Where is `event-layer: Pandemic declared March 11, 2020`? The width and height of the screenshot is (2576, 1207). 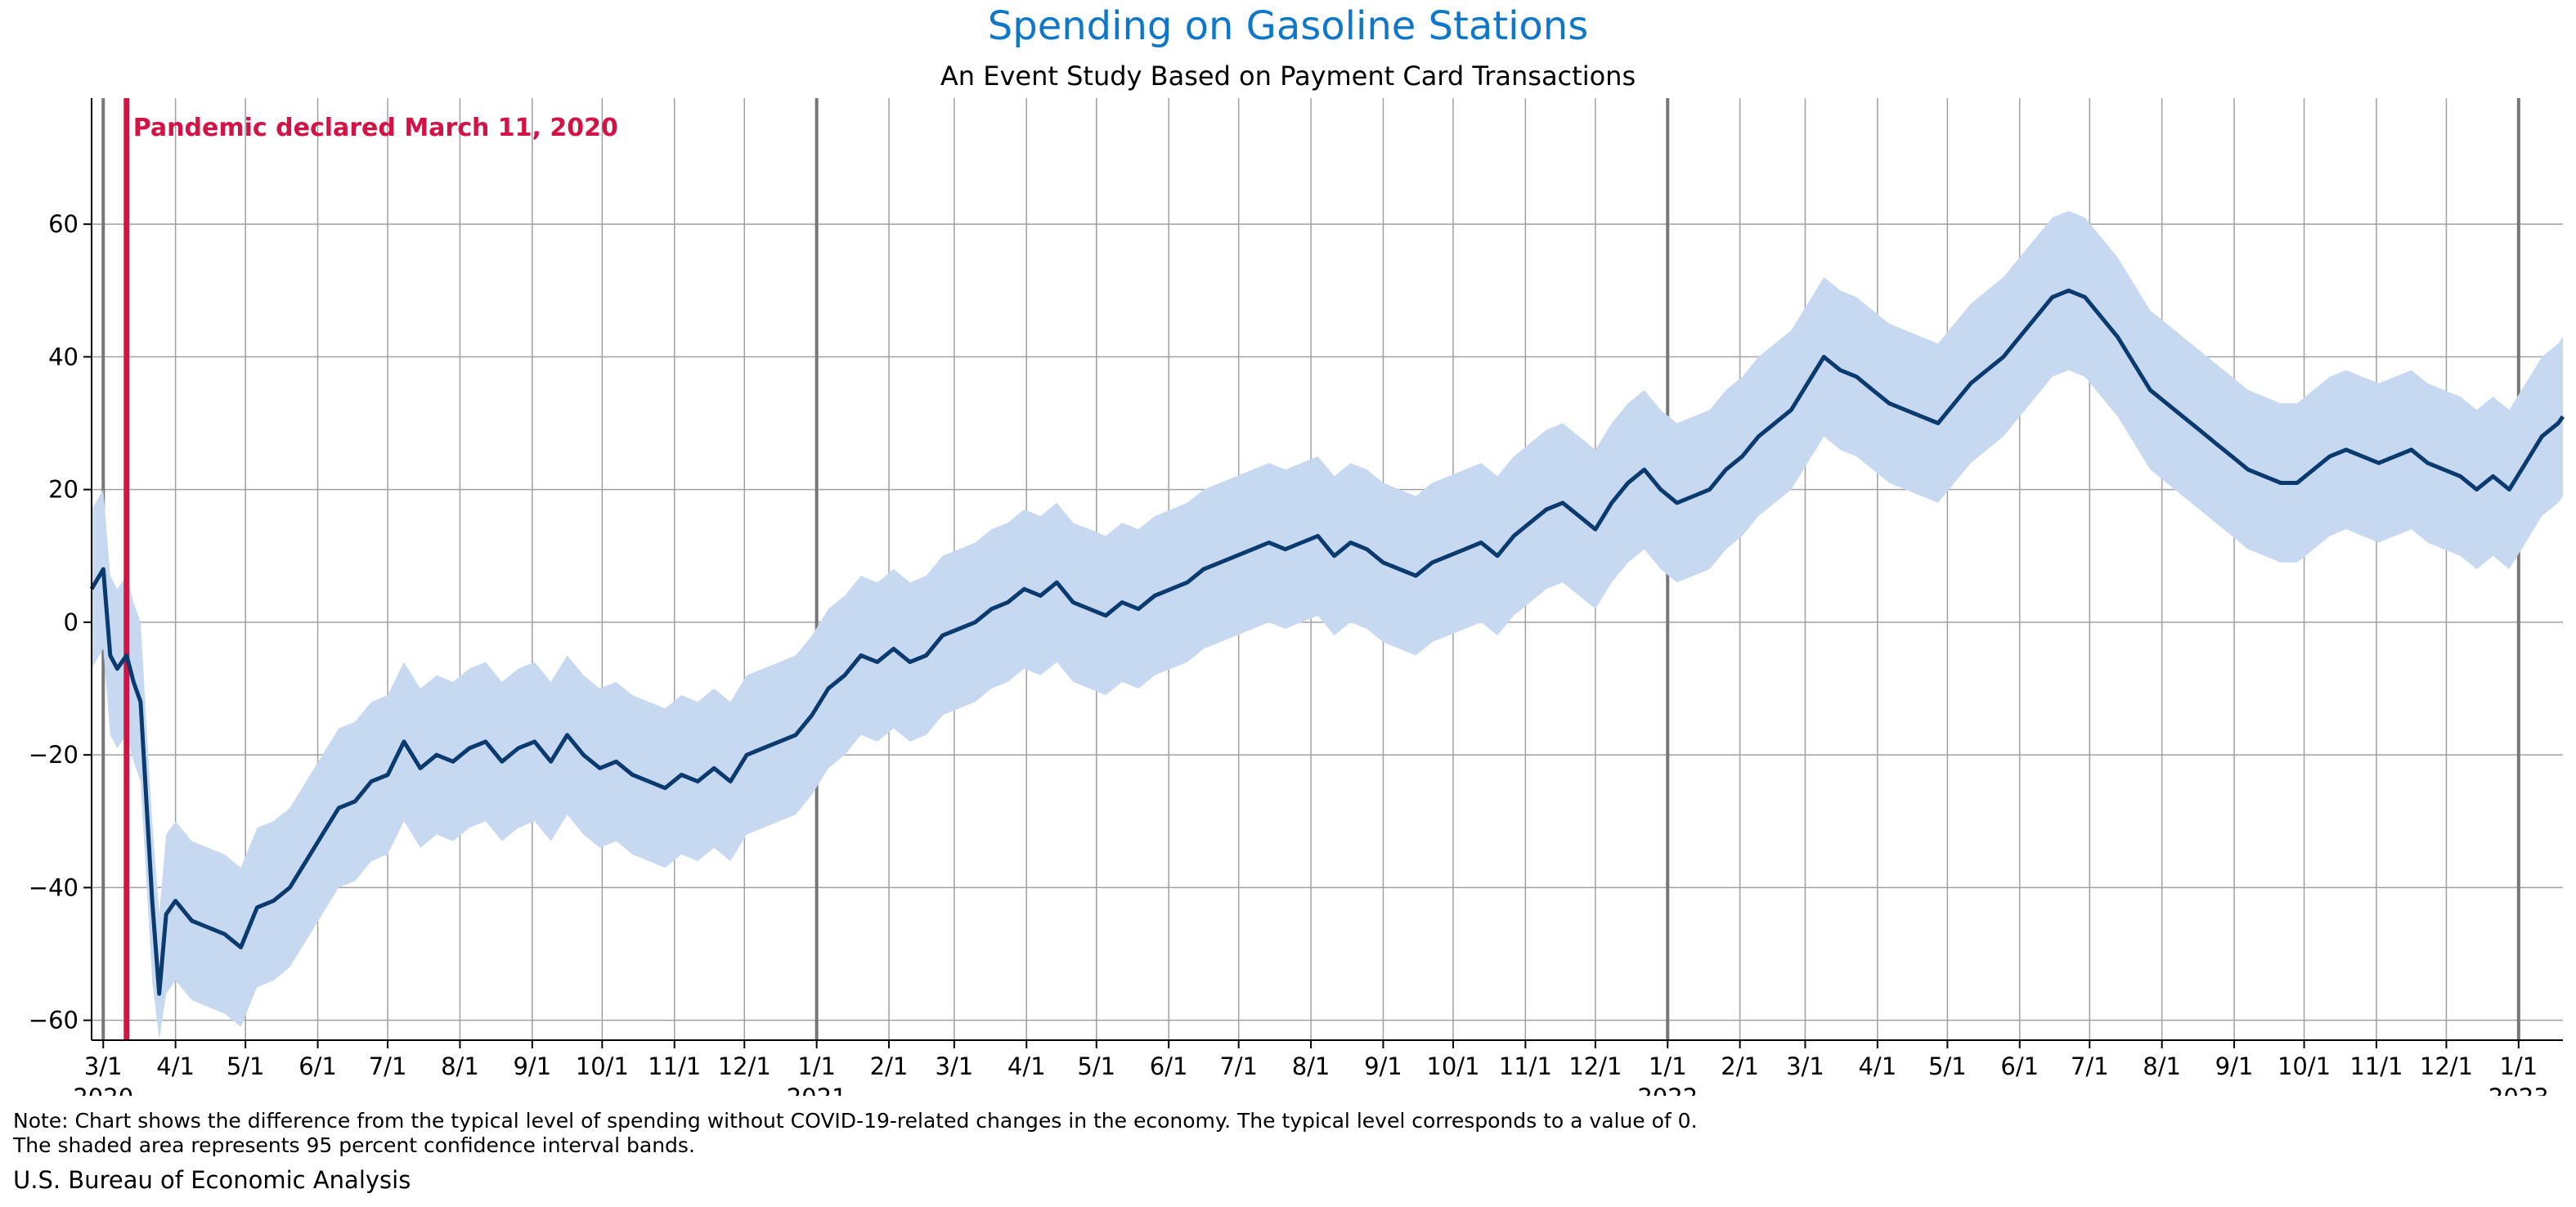 event-layer: Pandemic declared March 11, 2020 is located at coordinates (370, 569).